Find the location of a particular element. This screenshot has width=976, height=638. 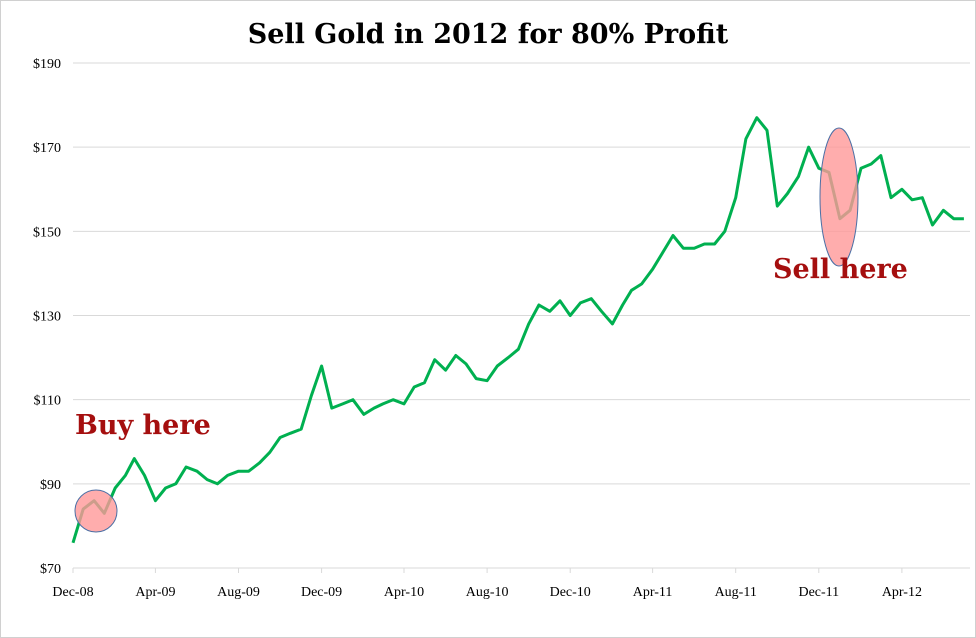

x-tick-label: Apr-10 is located at coordinates (404, 592).